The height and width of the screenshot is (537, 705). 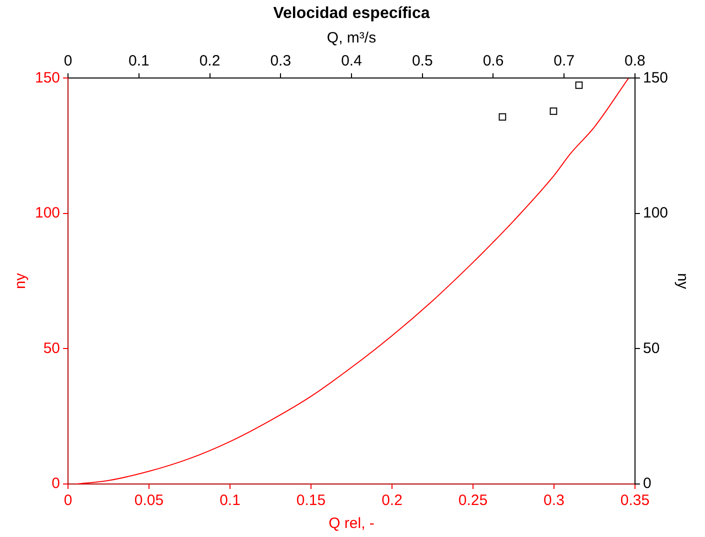 What do you see at coordinates (209, 61) in the screenshot?
I see `x2-tick-label: 0.2` at bounding box center [209, 61].